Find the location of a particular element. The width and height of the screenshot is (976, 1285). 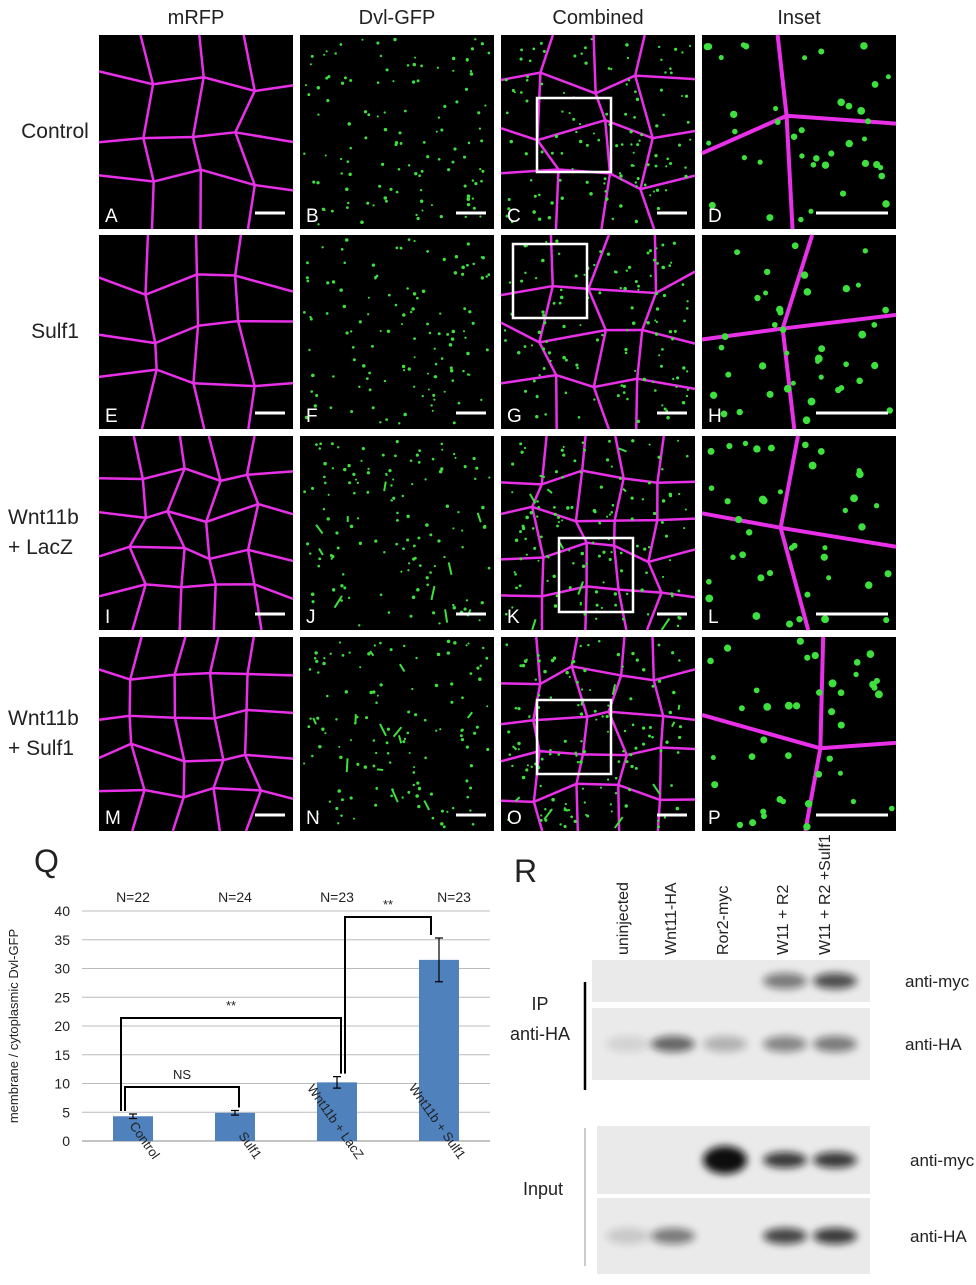

row-label: Wnt11b is located at coordinates (43, 517).